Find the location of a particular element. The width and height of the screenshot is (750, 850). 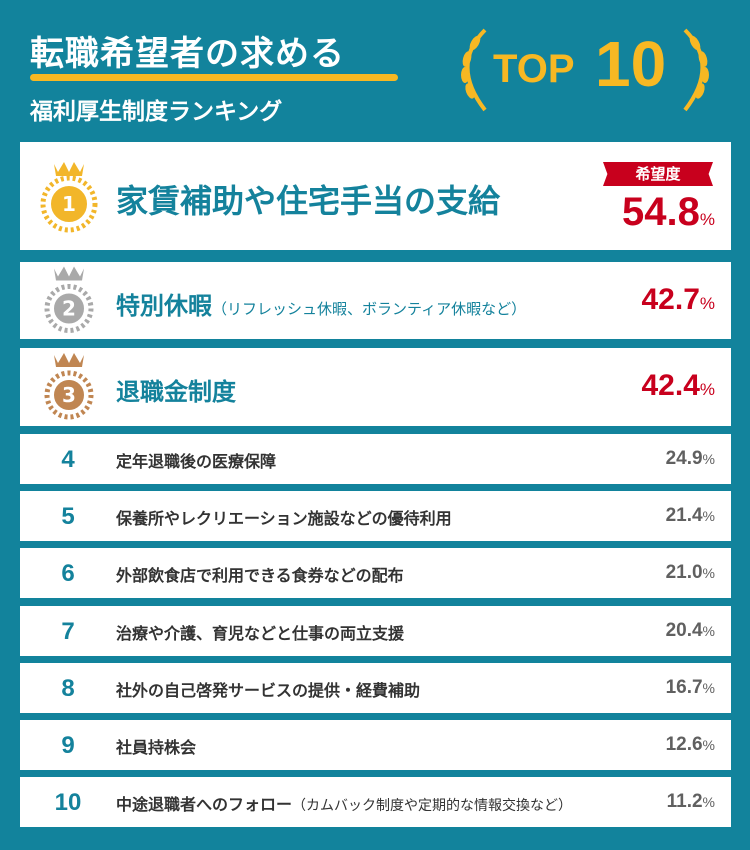

item-name: 中途退職者へのフォロー（カムバック制度や定期的な情報交換など） is located at coordinates (344, 805).